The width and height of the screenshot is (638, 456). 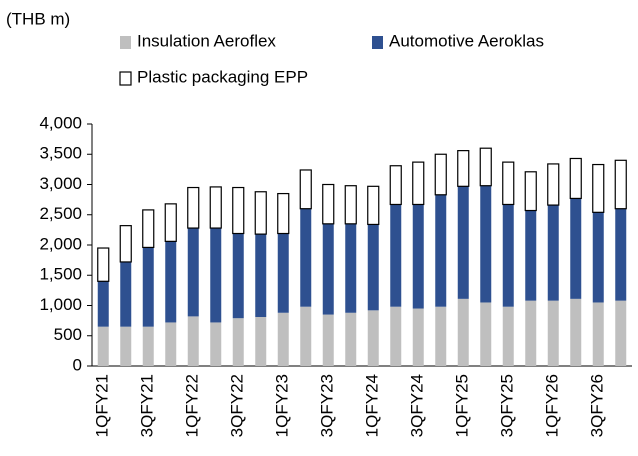 I want to click on legend-label: Automotive Aeroklas, so click(x=466, y=40).